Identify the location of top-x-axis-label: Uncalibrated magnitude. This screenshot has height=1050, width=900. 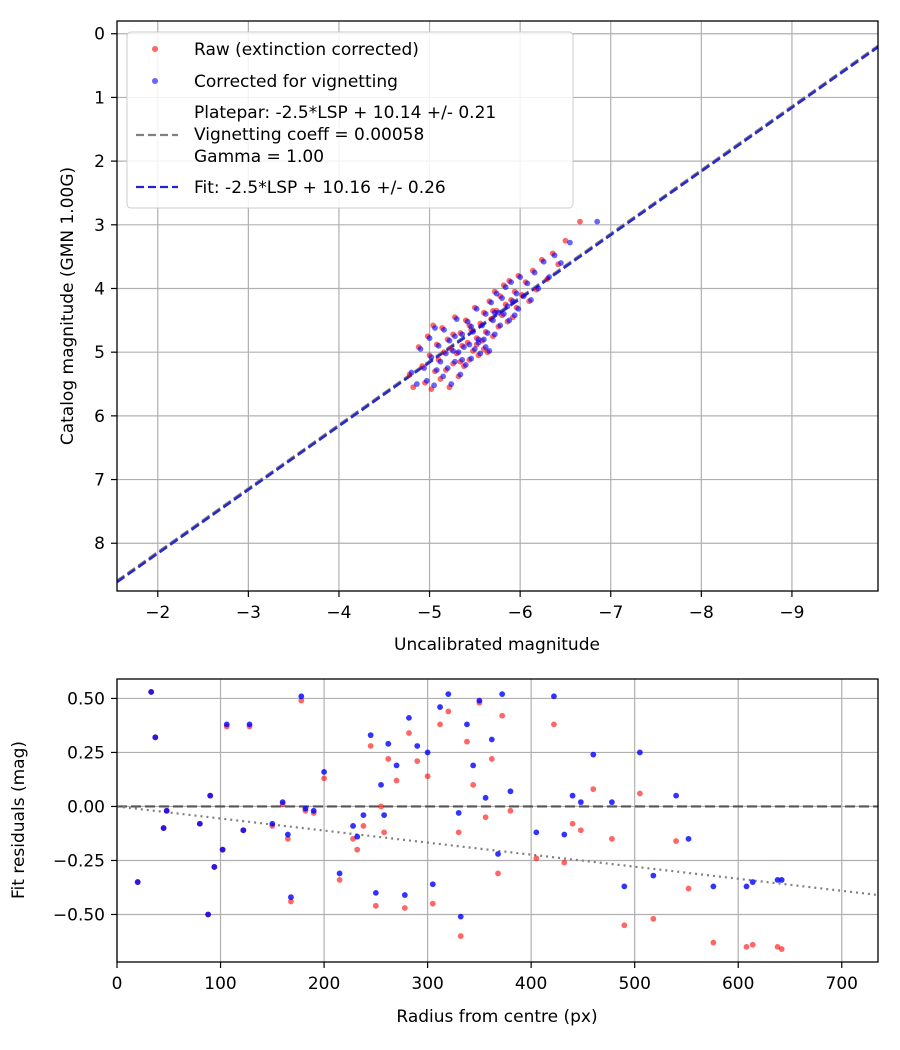
(497, 645).